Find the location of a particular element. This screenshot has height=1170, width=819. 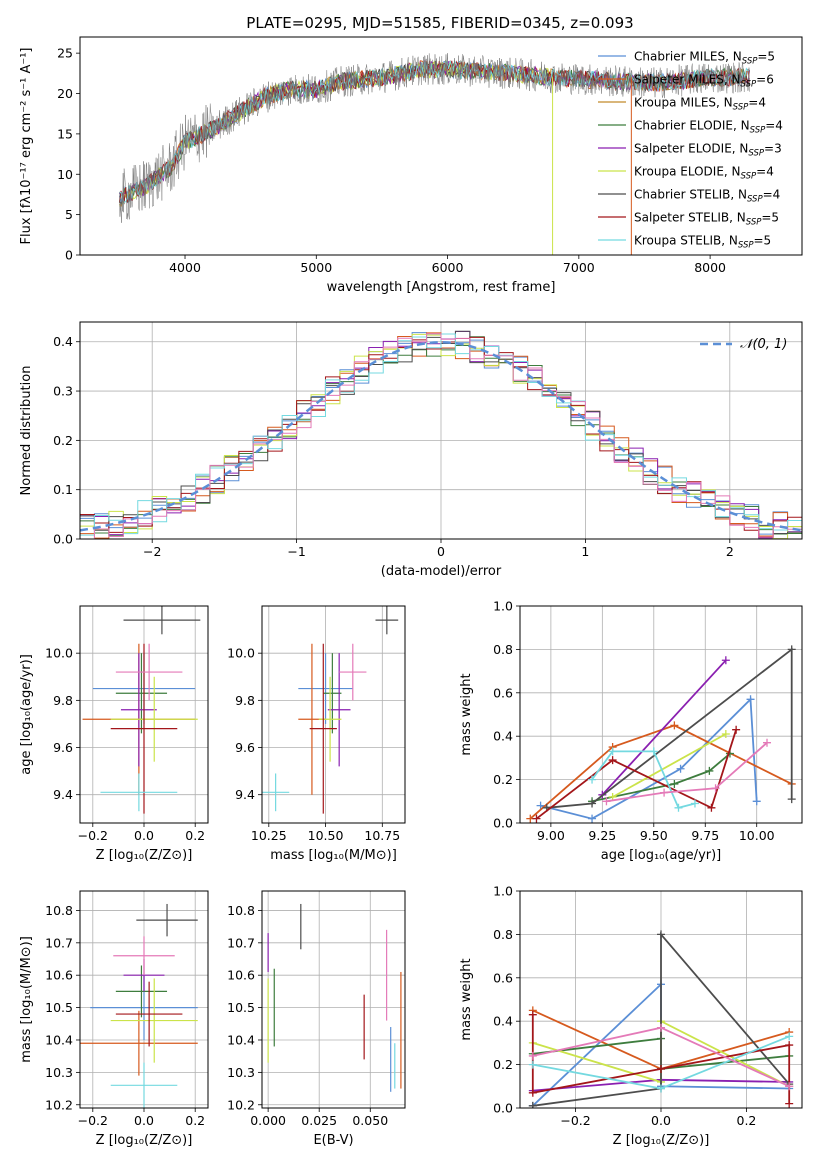

y-tick-label: 10.6 is located at coordinates (59, 975).